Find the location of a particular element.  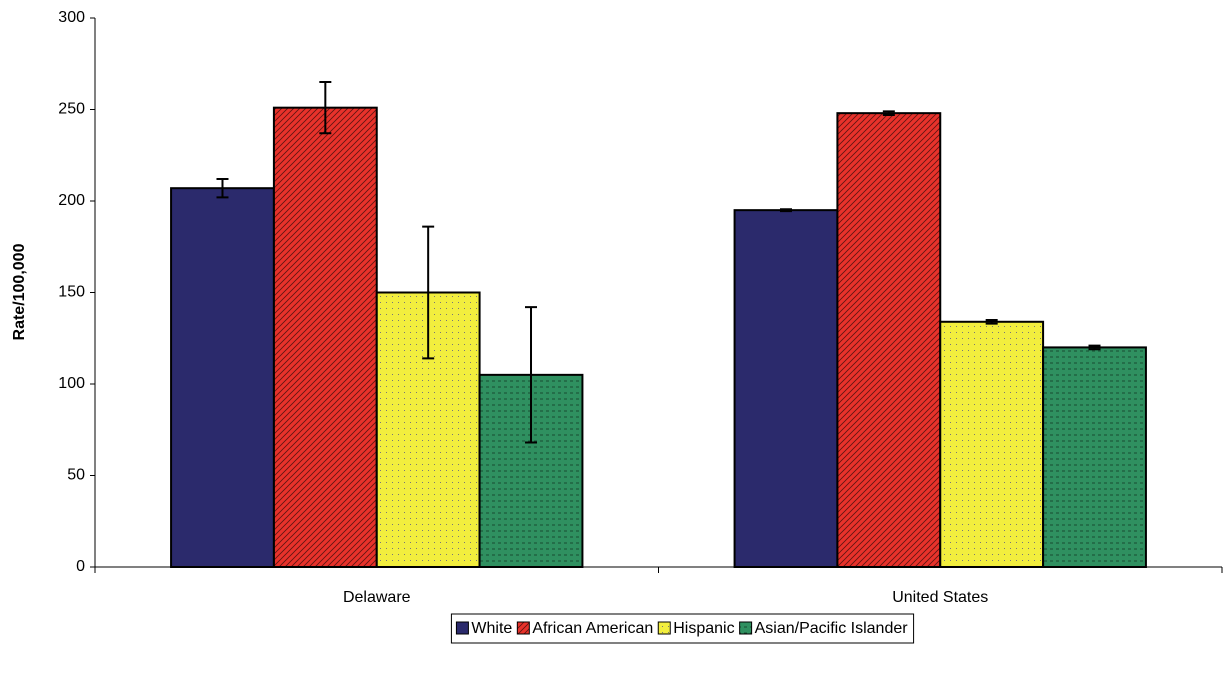

legend-label: Hispanic is located at coordinates (703, 628).